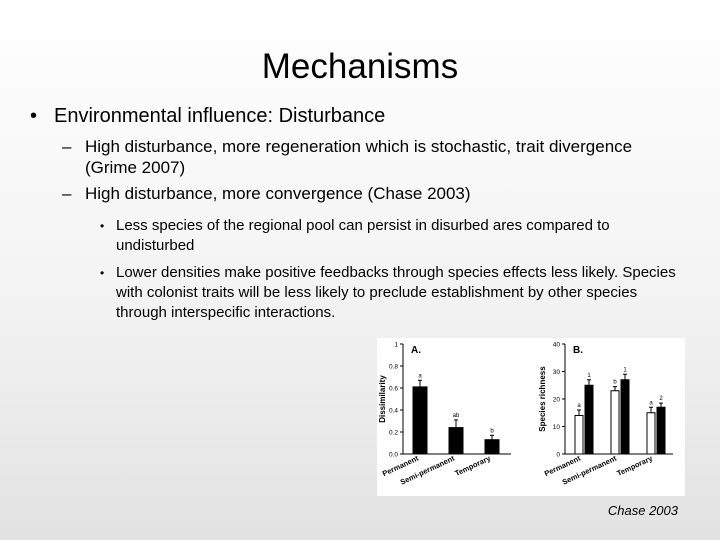 This screenshot has width=720, height=540. Describe the element at coordinates (393, 455) in the screenshot. I see `y-tick-label: 0.0` at that location.